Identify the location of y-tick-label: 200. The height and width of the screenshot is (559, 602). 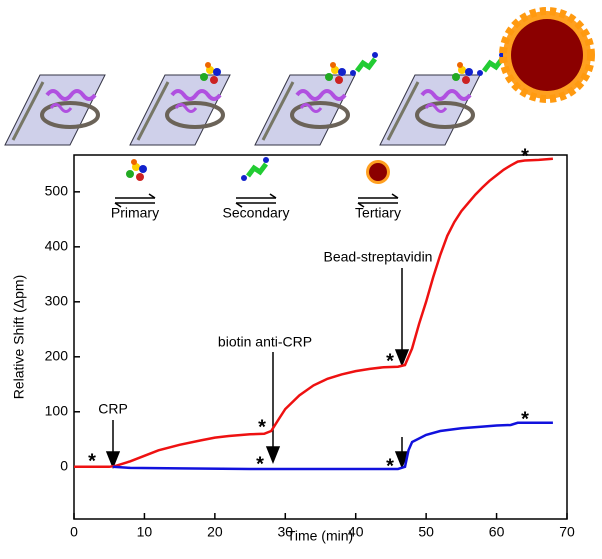
(57, 355).